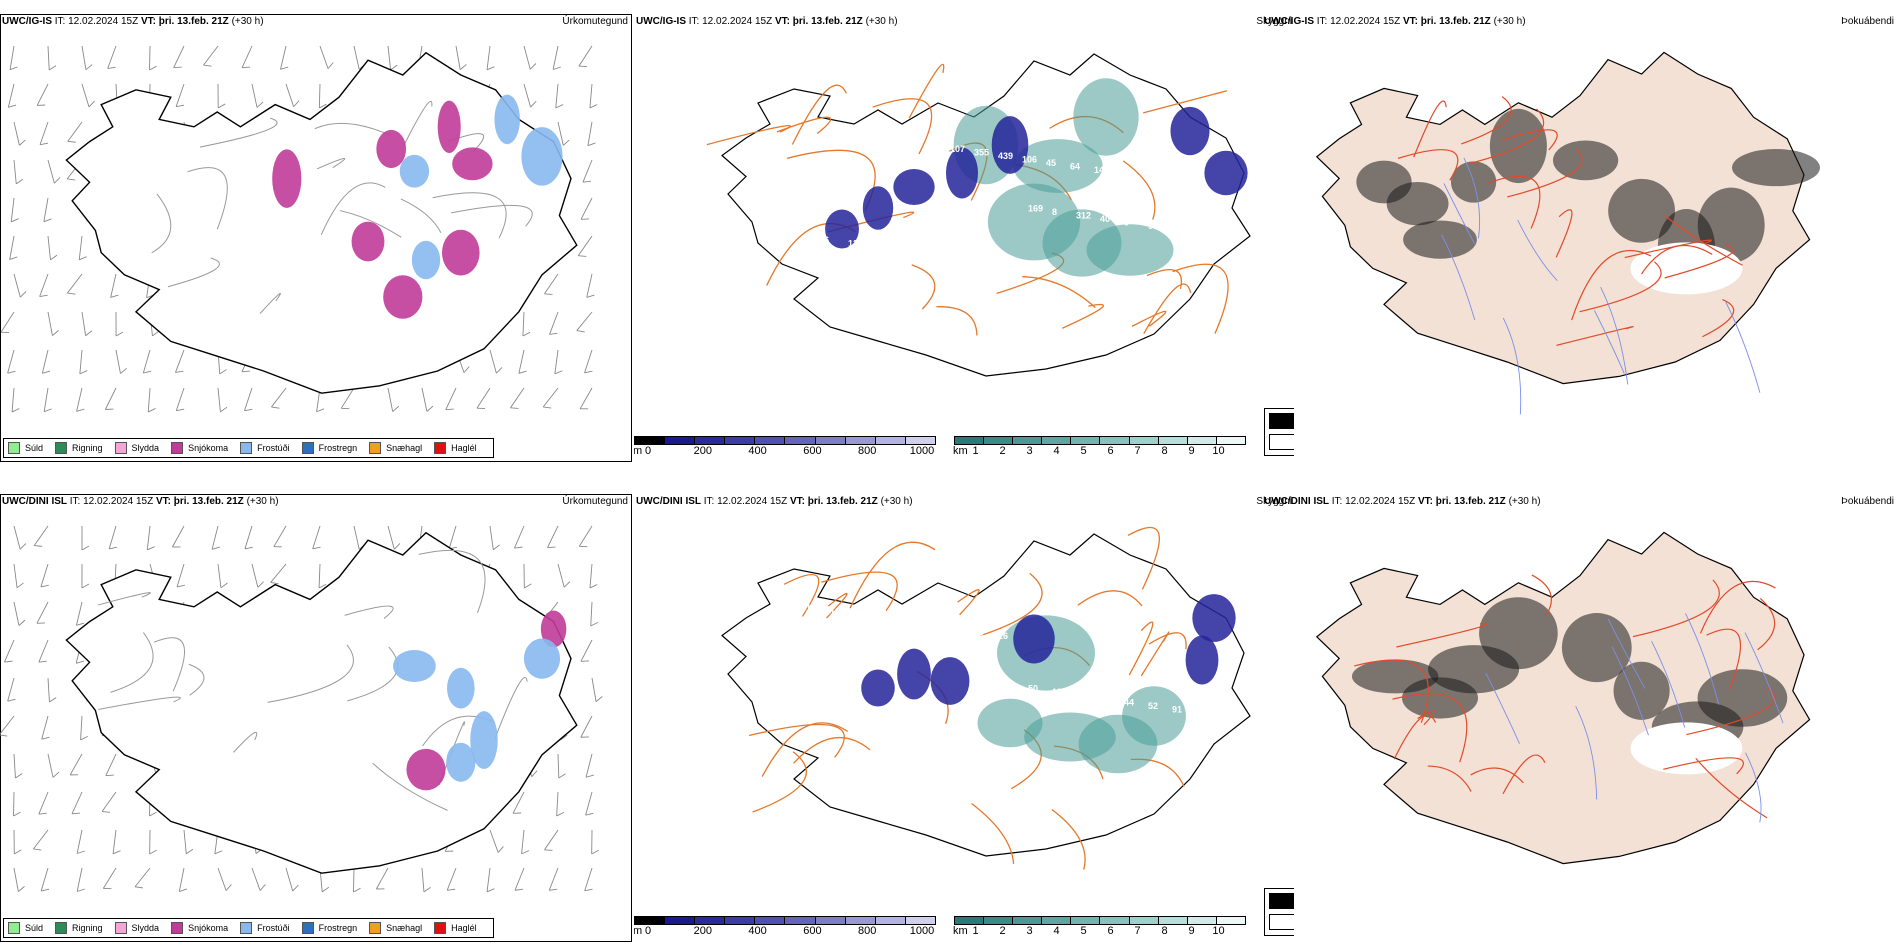 The height and width of the screenshot is (950, 1900). Describe the element at coordinates (395, 448) in the screenshot. I see `precip-legend-item: Snæhagl` at that location.